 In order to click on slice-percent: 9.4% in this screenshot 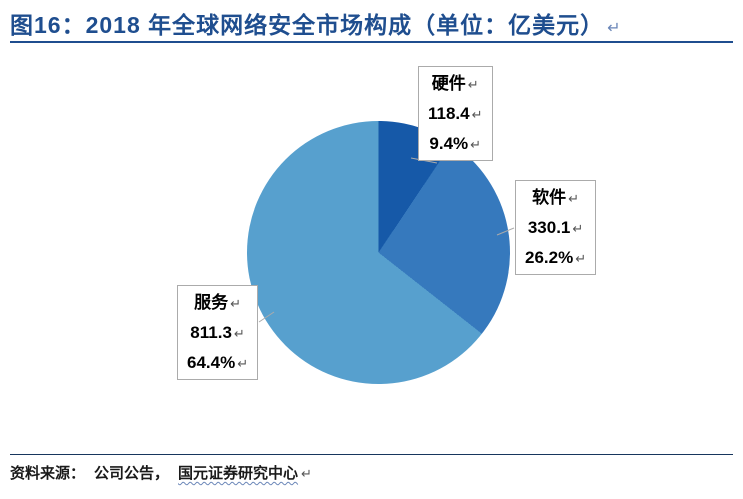, I will do `click(449, 143)`.